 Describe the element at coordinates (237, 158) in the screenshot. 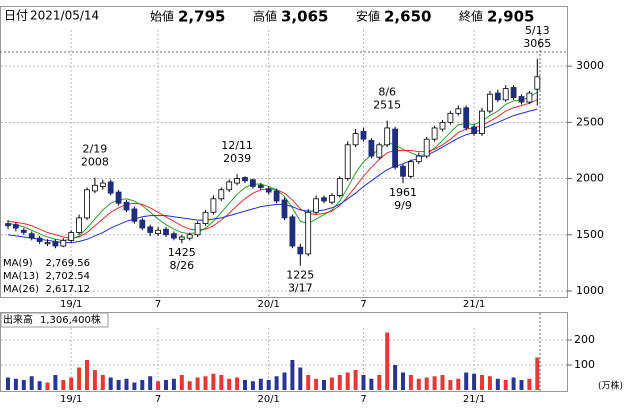

I see `annotation-price: 2039` at that location.